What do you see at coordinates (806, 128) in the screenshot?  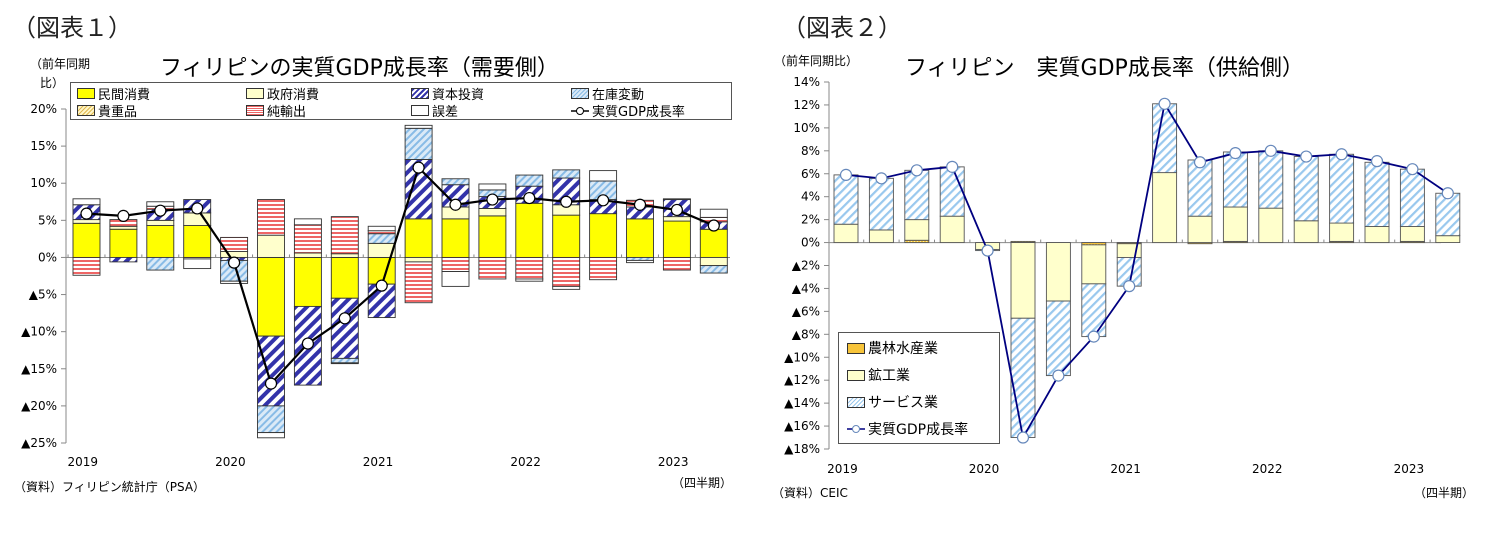 I see `y-tick-label: 10%` at bounding box center [806, 128].